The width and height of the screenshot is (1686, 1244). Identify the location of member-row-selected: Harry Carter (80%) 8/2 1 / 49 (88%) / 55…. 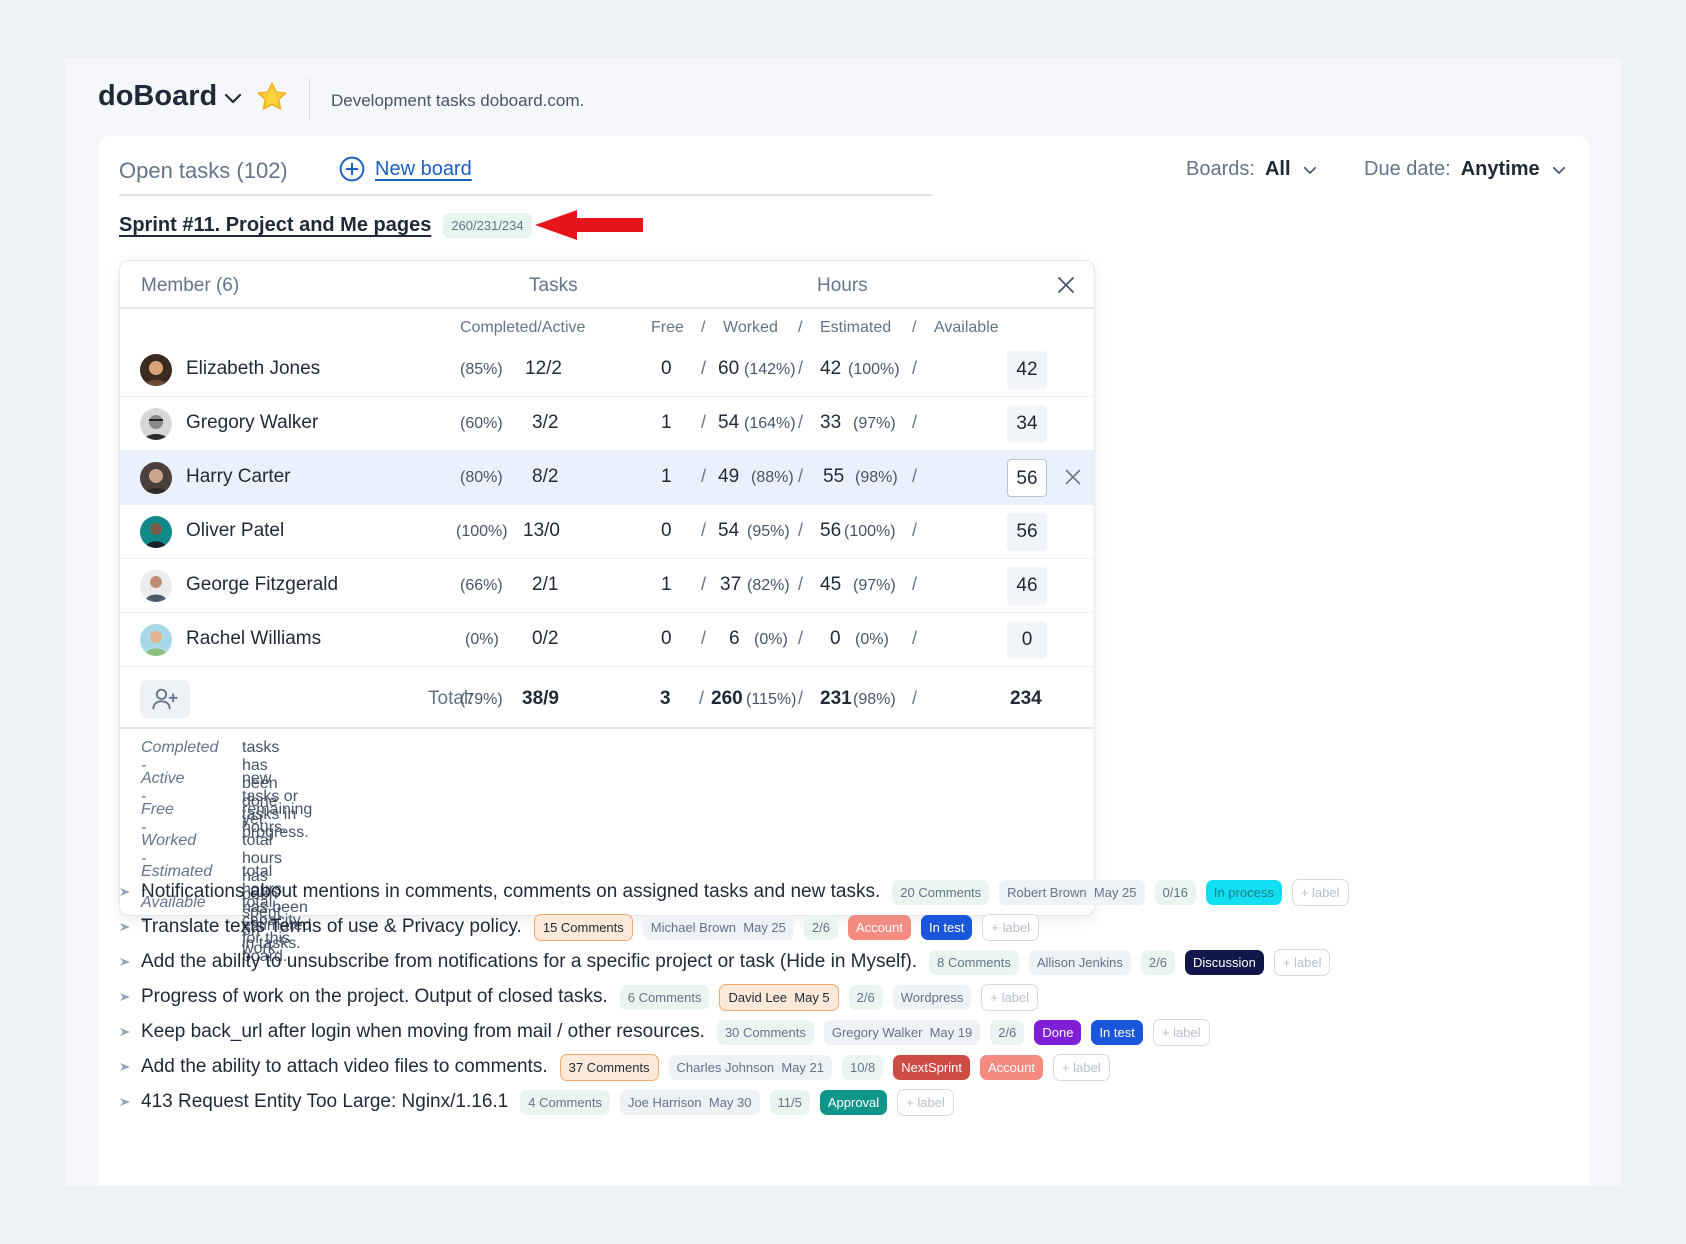
(607, 478).